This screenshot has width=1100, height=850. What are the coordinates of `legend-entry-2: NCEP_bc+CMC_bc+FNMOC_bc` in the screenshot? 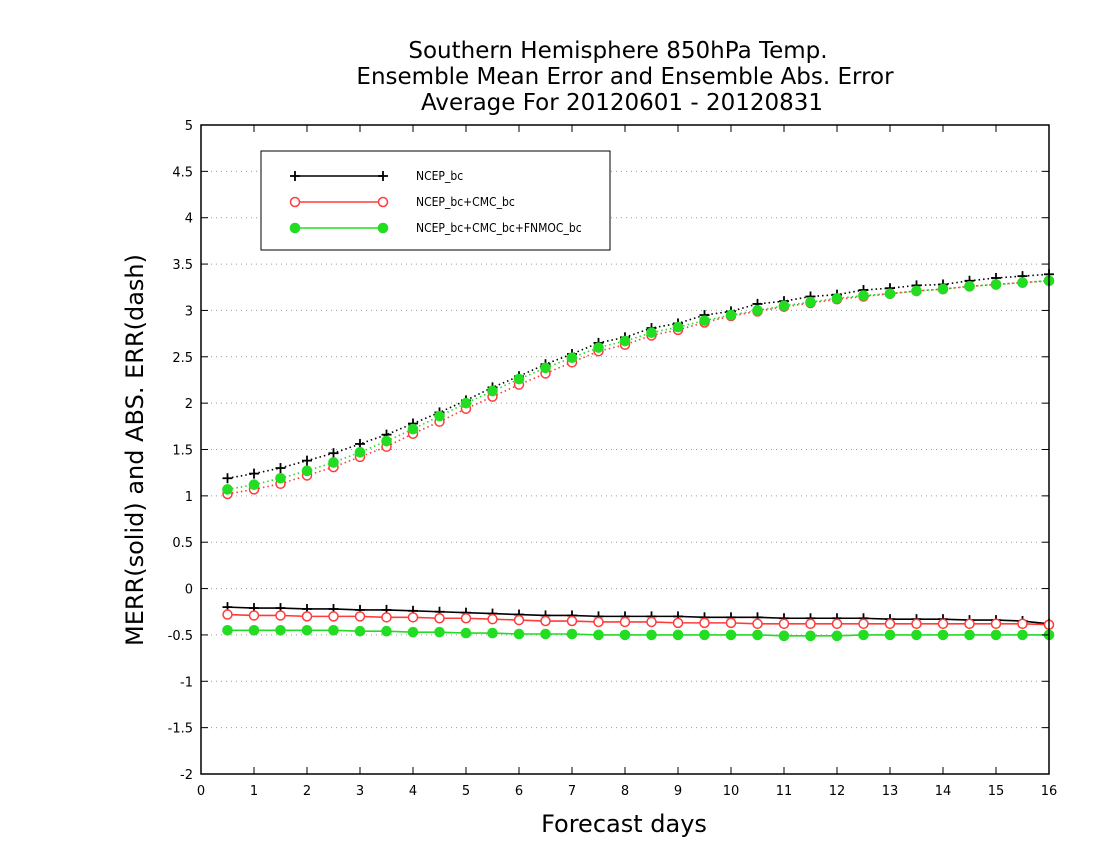 It's located at (435, 228).